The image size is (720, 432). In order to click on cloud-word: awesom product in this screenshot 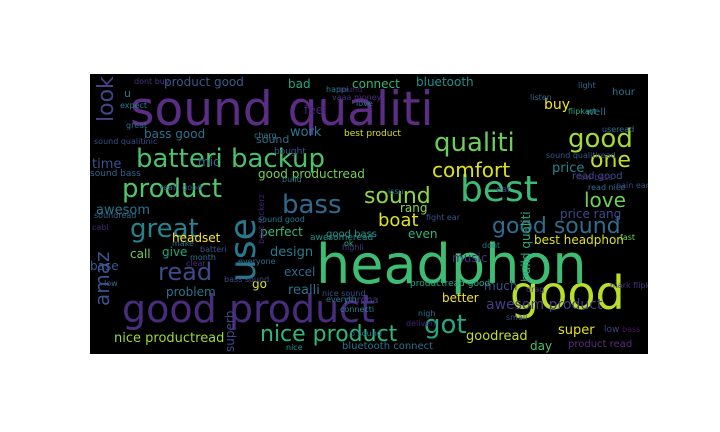, I will do `click(544, 305)`.